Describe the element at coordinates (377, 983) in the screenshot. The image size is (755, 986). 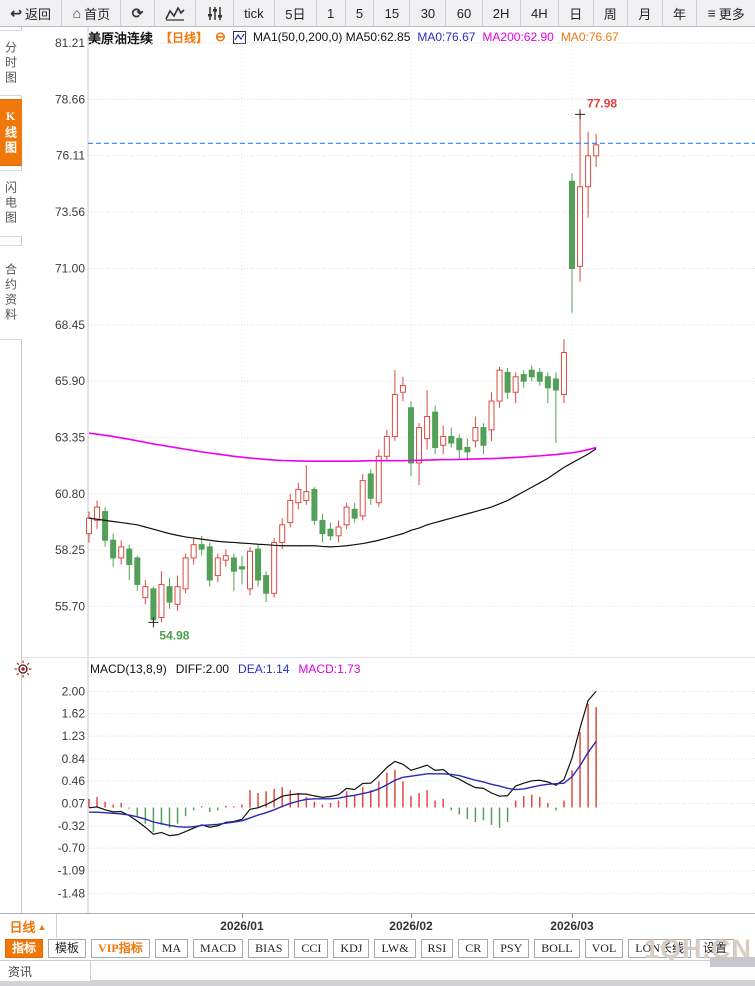
I see `bottom-strip` at that location.